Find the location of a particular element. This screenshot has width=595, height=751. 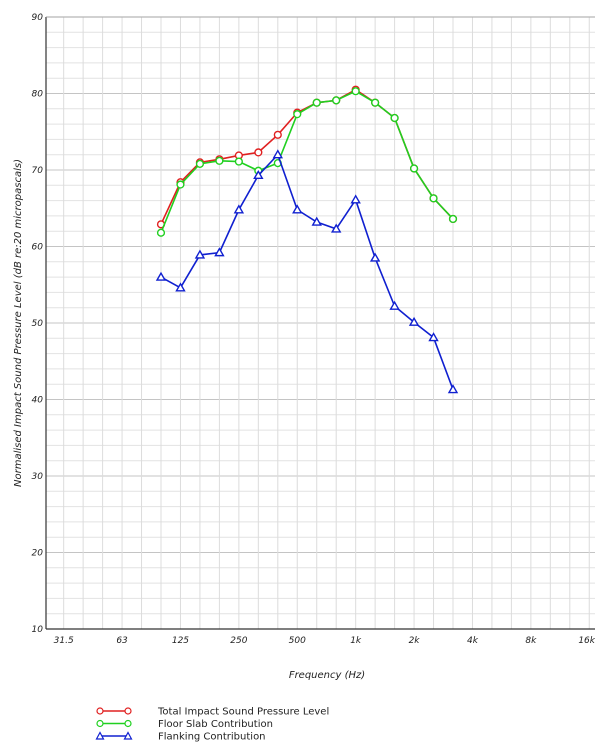

x-tick-label: 250 is located at coordinates (238, 641).